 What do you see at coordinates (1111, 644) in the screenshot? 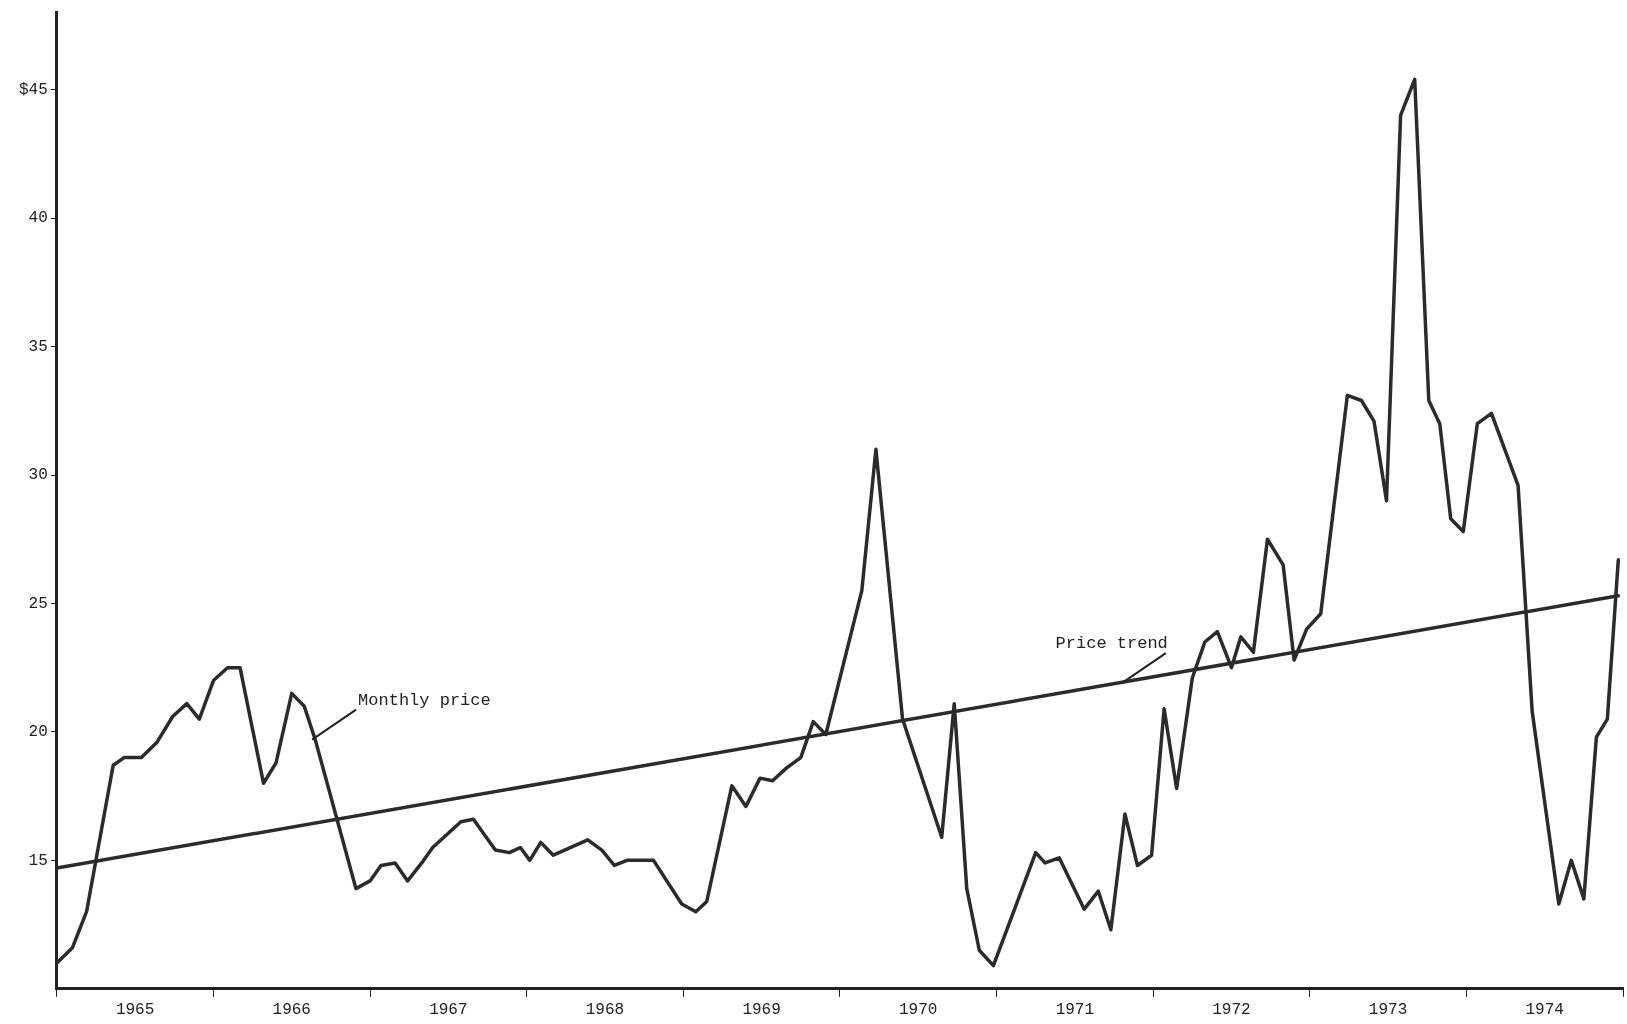
I see `annotation: Price trend` at bounding box center [1111, 644].